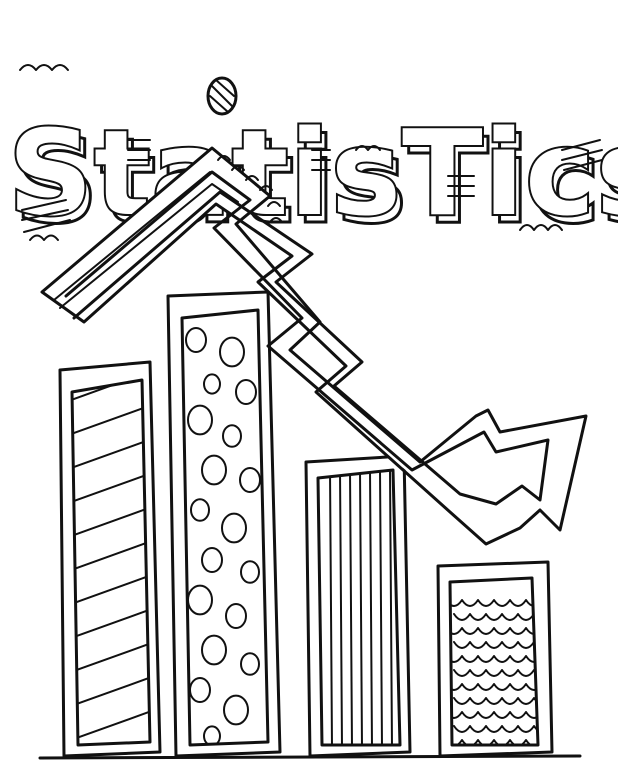 This screenshot has height=760, width=618. I want to click on bar-diagonal-stripes, so click(110, 559).